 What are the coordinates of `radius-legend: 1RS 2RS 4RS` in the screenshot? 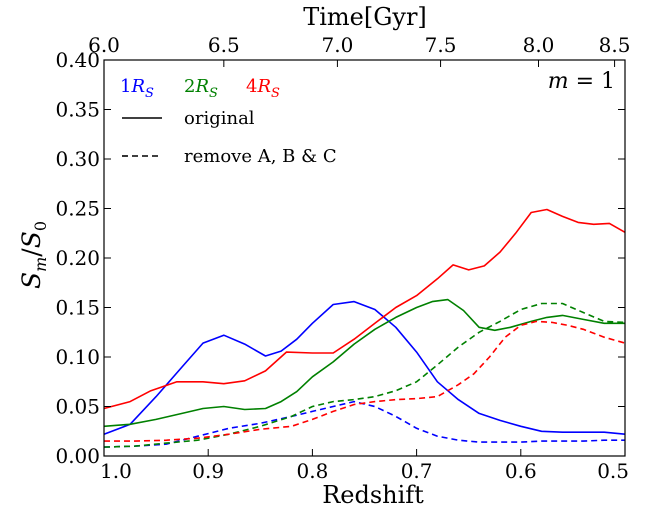 It's located at (200, 88).